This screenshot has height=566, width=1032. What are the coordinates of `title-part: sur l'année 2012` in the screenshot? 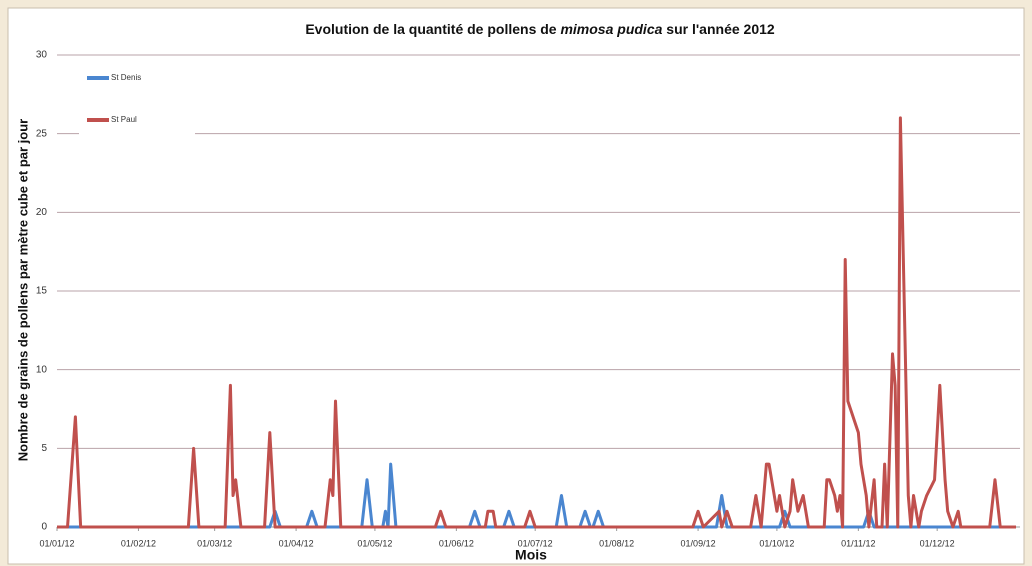 It's located at (718, 29).